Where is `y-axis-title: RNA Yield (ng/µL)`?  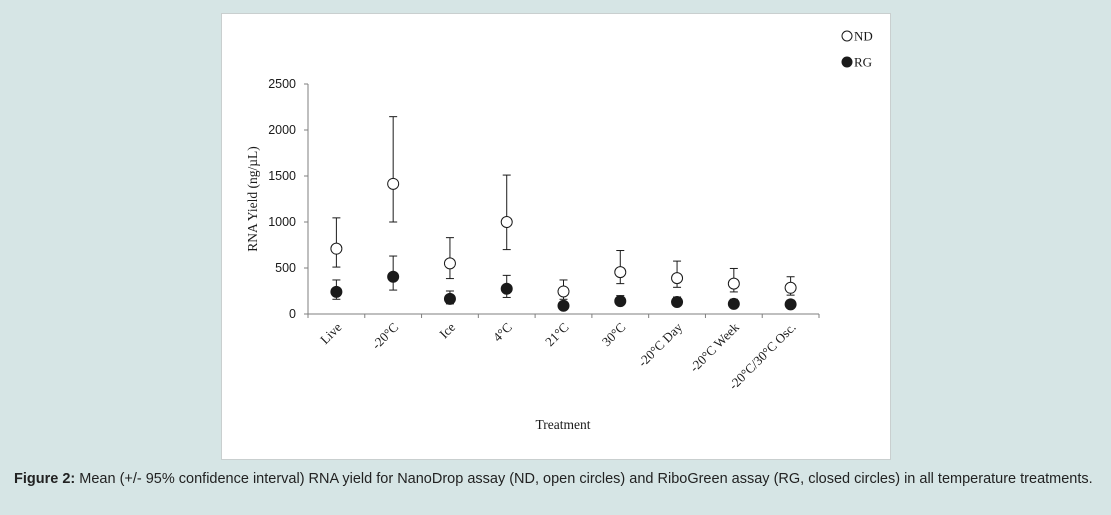 y-axis-title: RNA Yield (ng/µL) is located at coordinates (252, 199).